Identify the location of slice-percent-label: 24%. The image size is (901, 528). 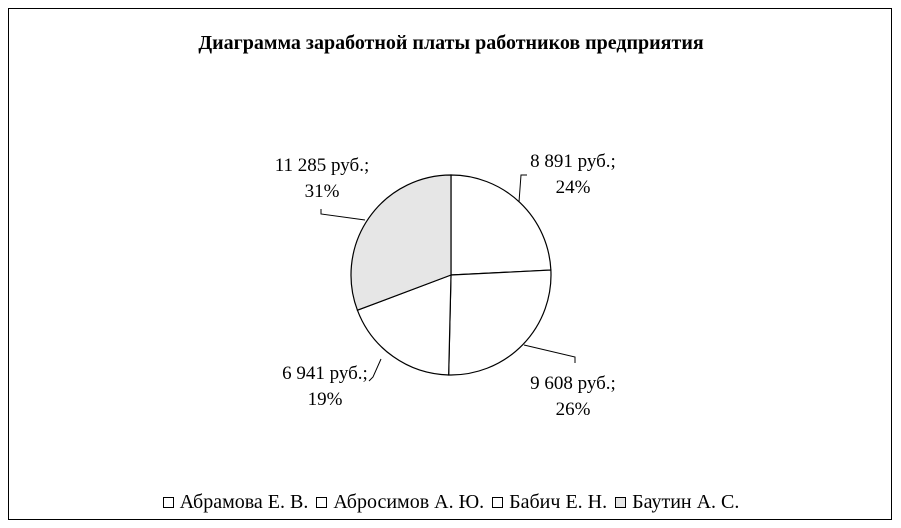
(573, 187).